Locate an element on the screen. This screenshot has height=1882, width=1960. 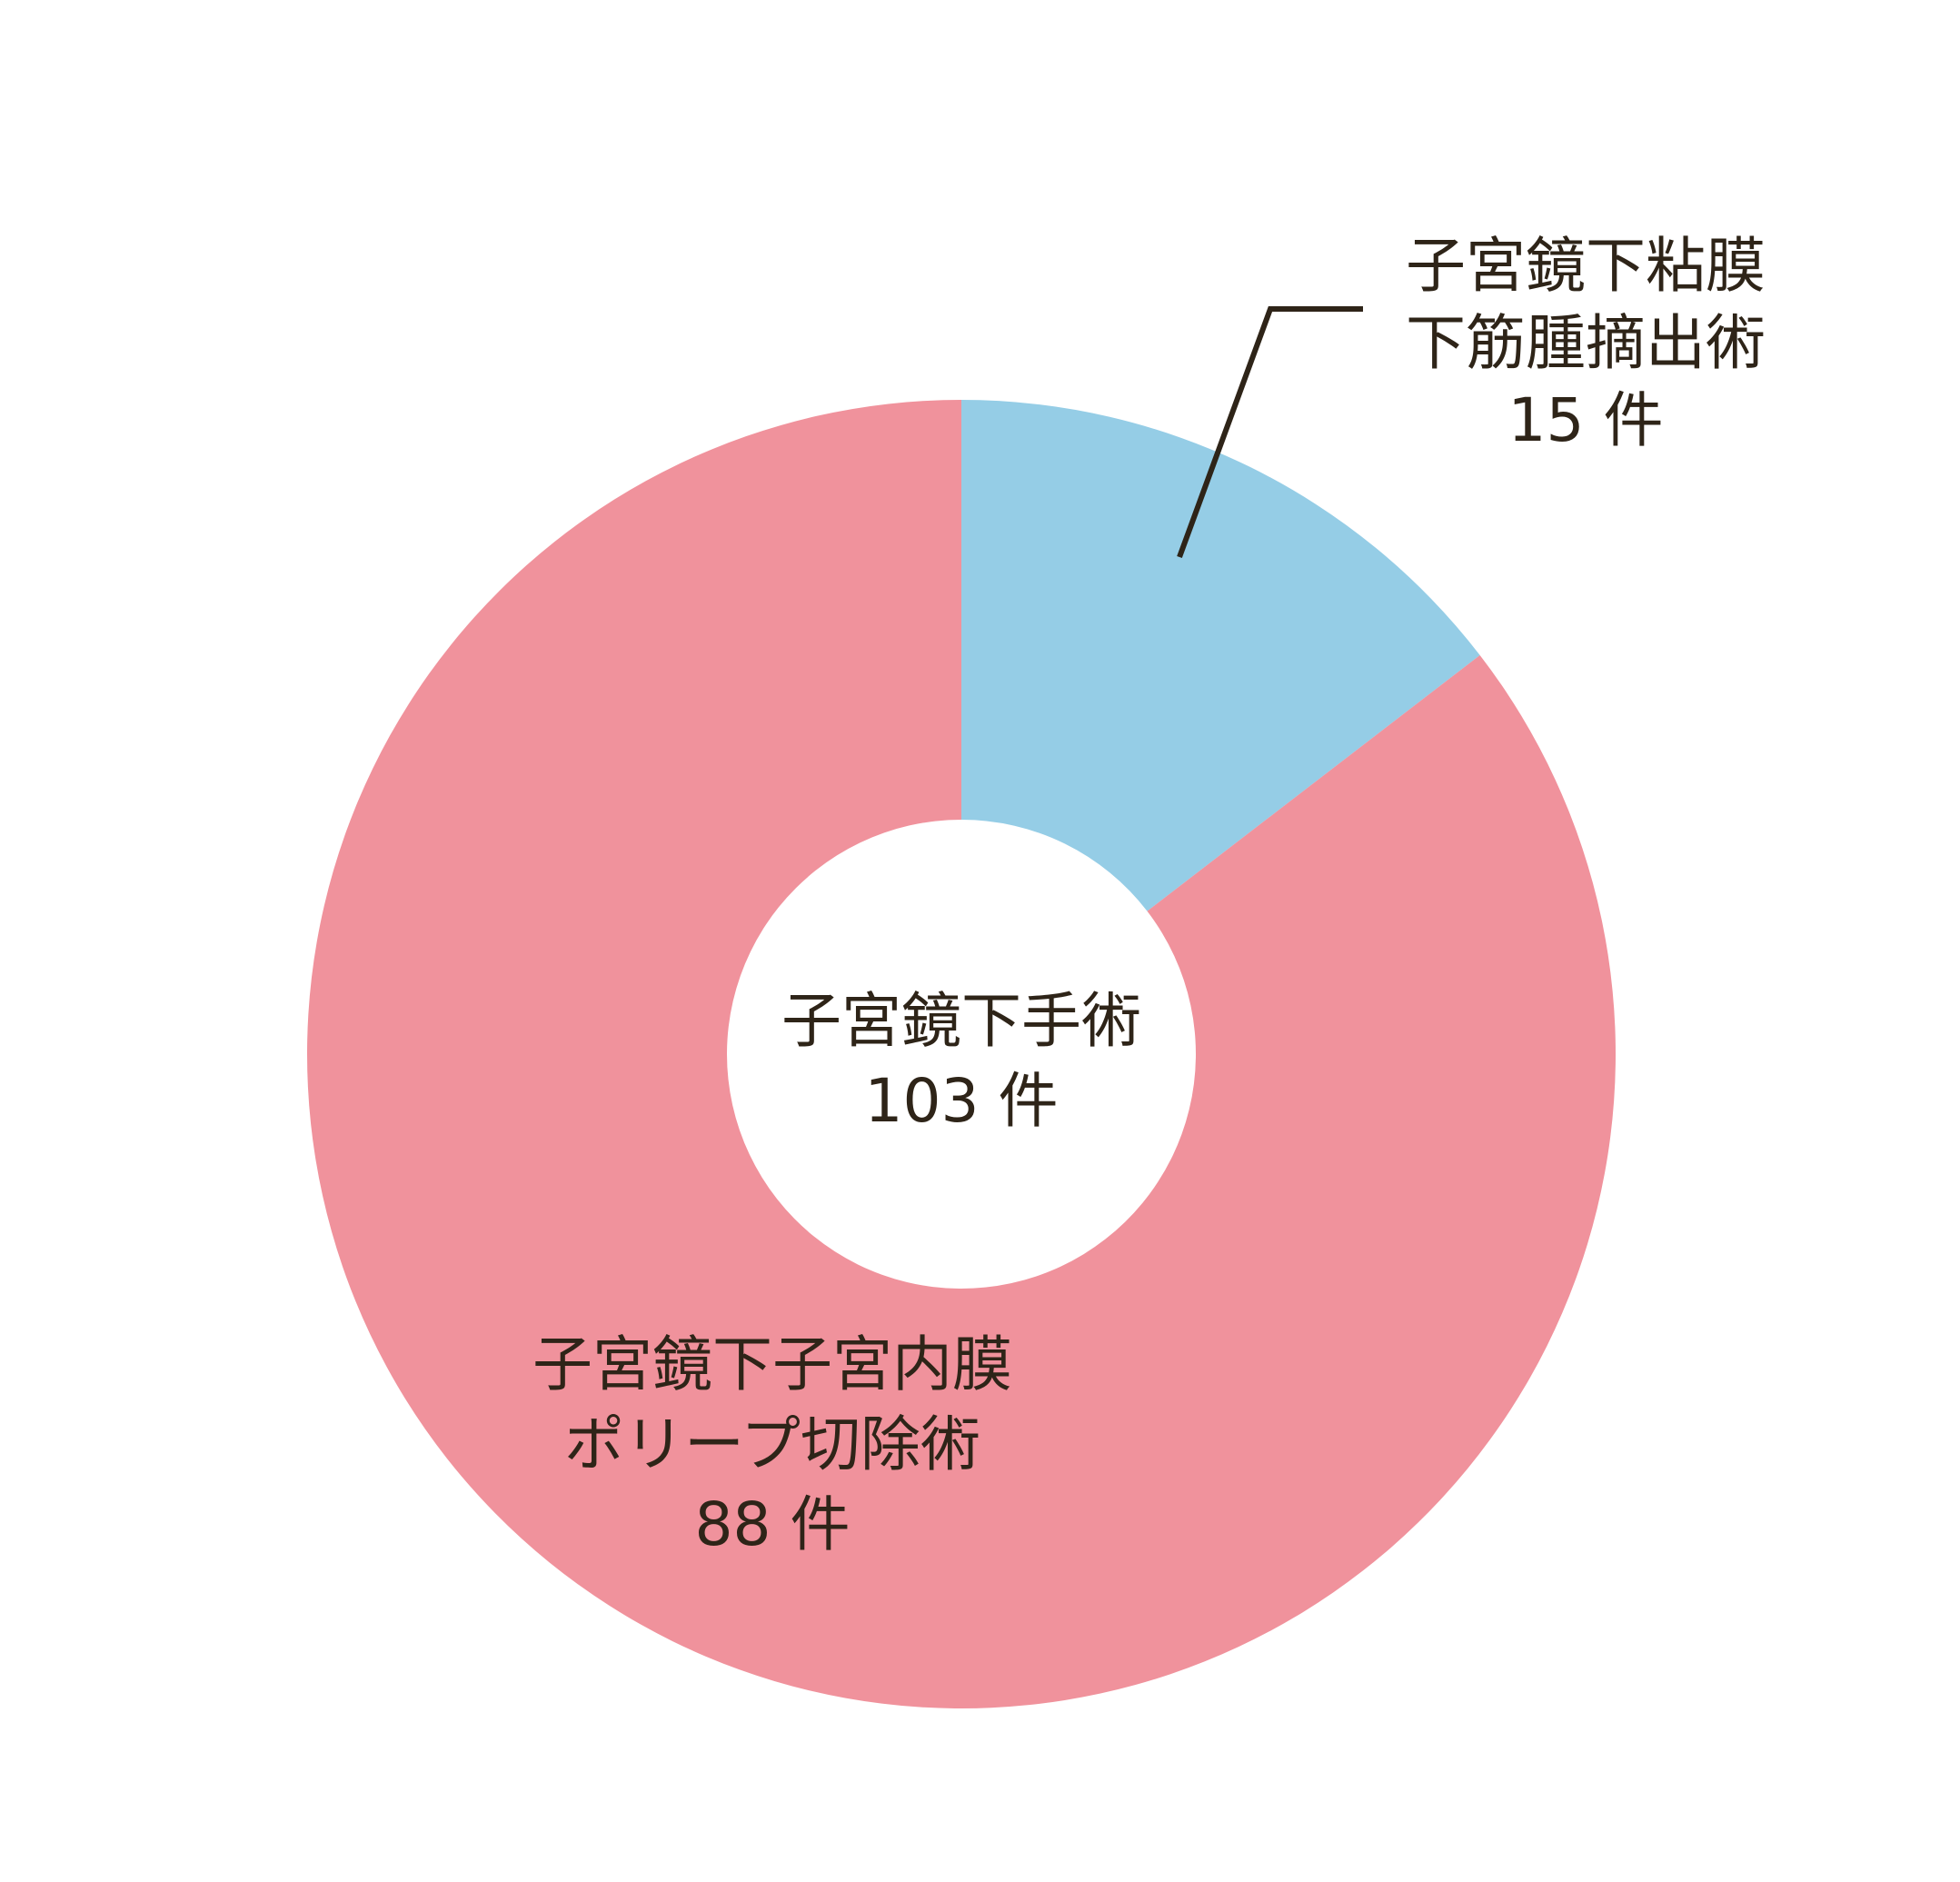
slice-2-value-label: 88 件 is located at coordinates (773, 1524).